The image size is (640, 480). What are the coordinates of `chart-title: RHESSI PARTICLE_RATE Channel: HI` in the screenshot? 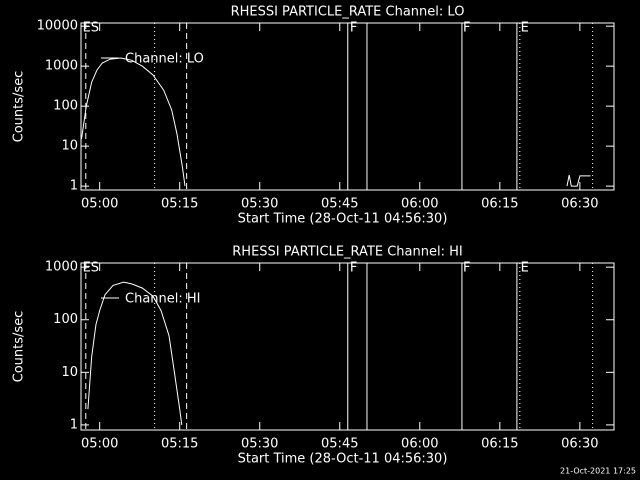 It's located at (347, 252).